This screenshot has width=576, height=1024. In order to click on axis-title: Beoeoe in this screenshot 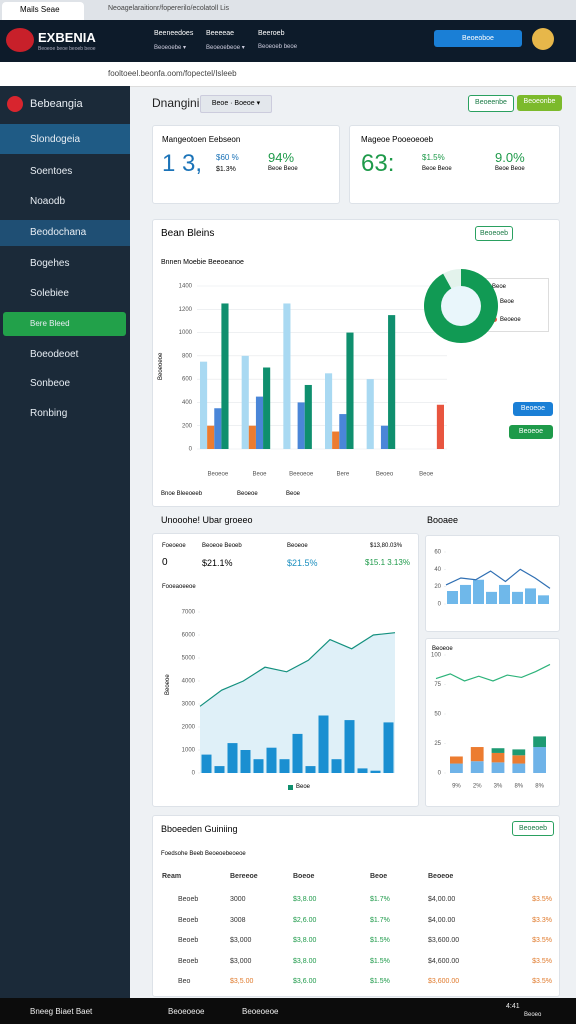, I will do `click(168, 684)`.